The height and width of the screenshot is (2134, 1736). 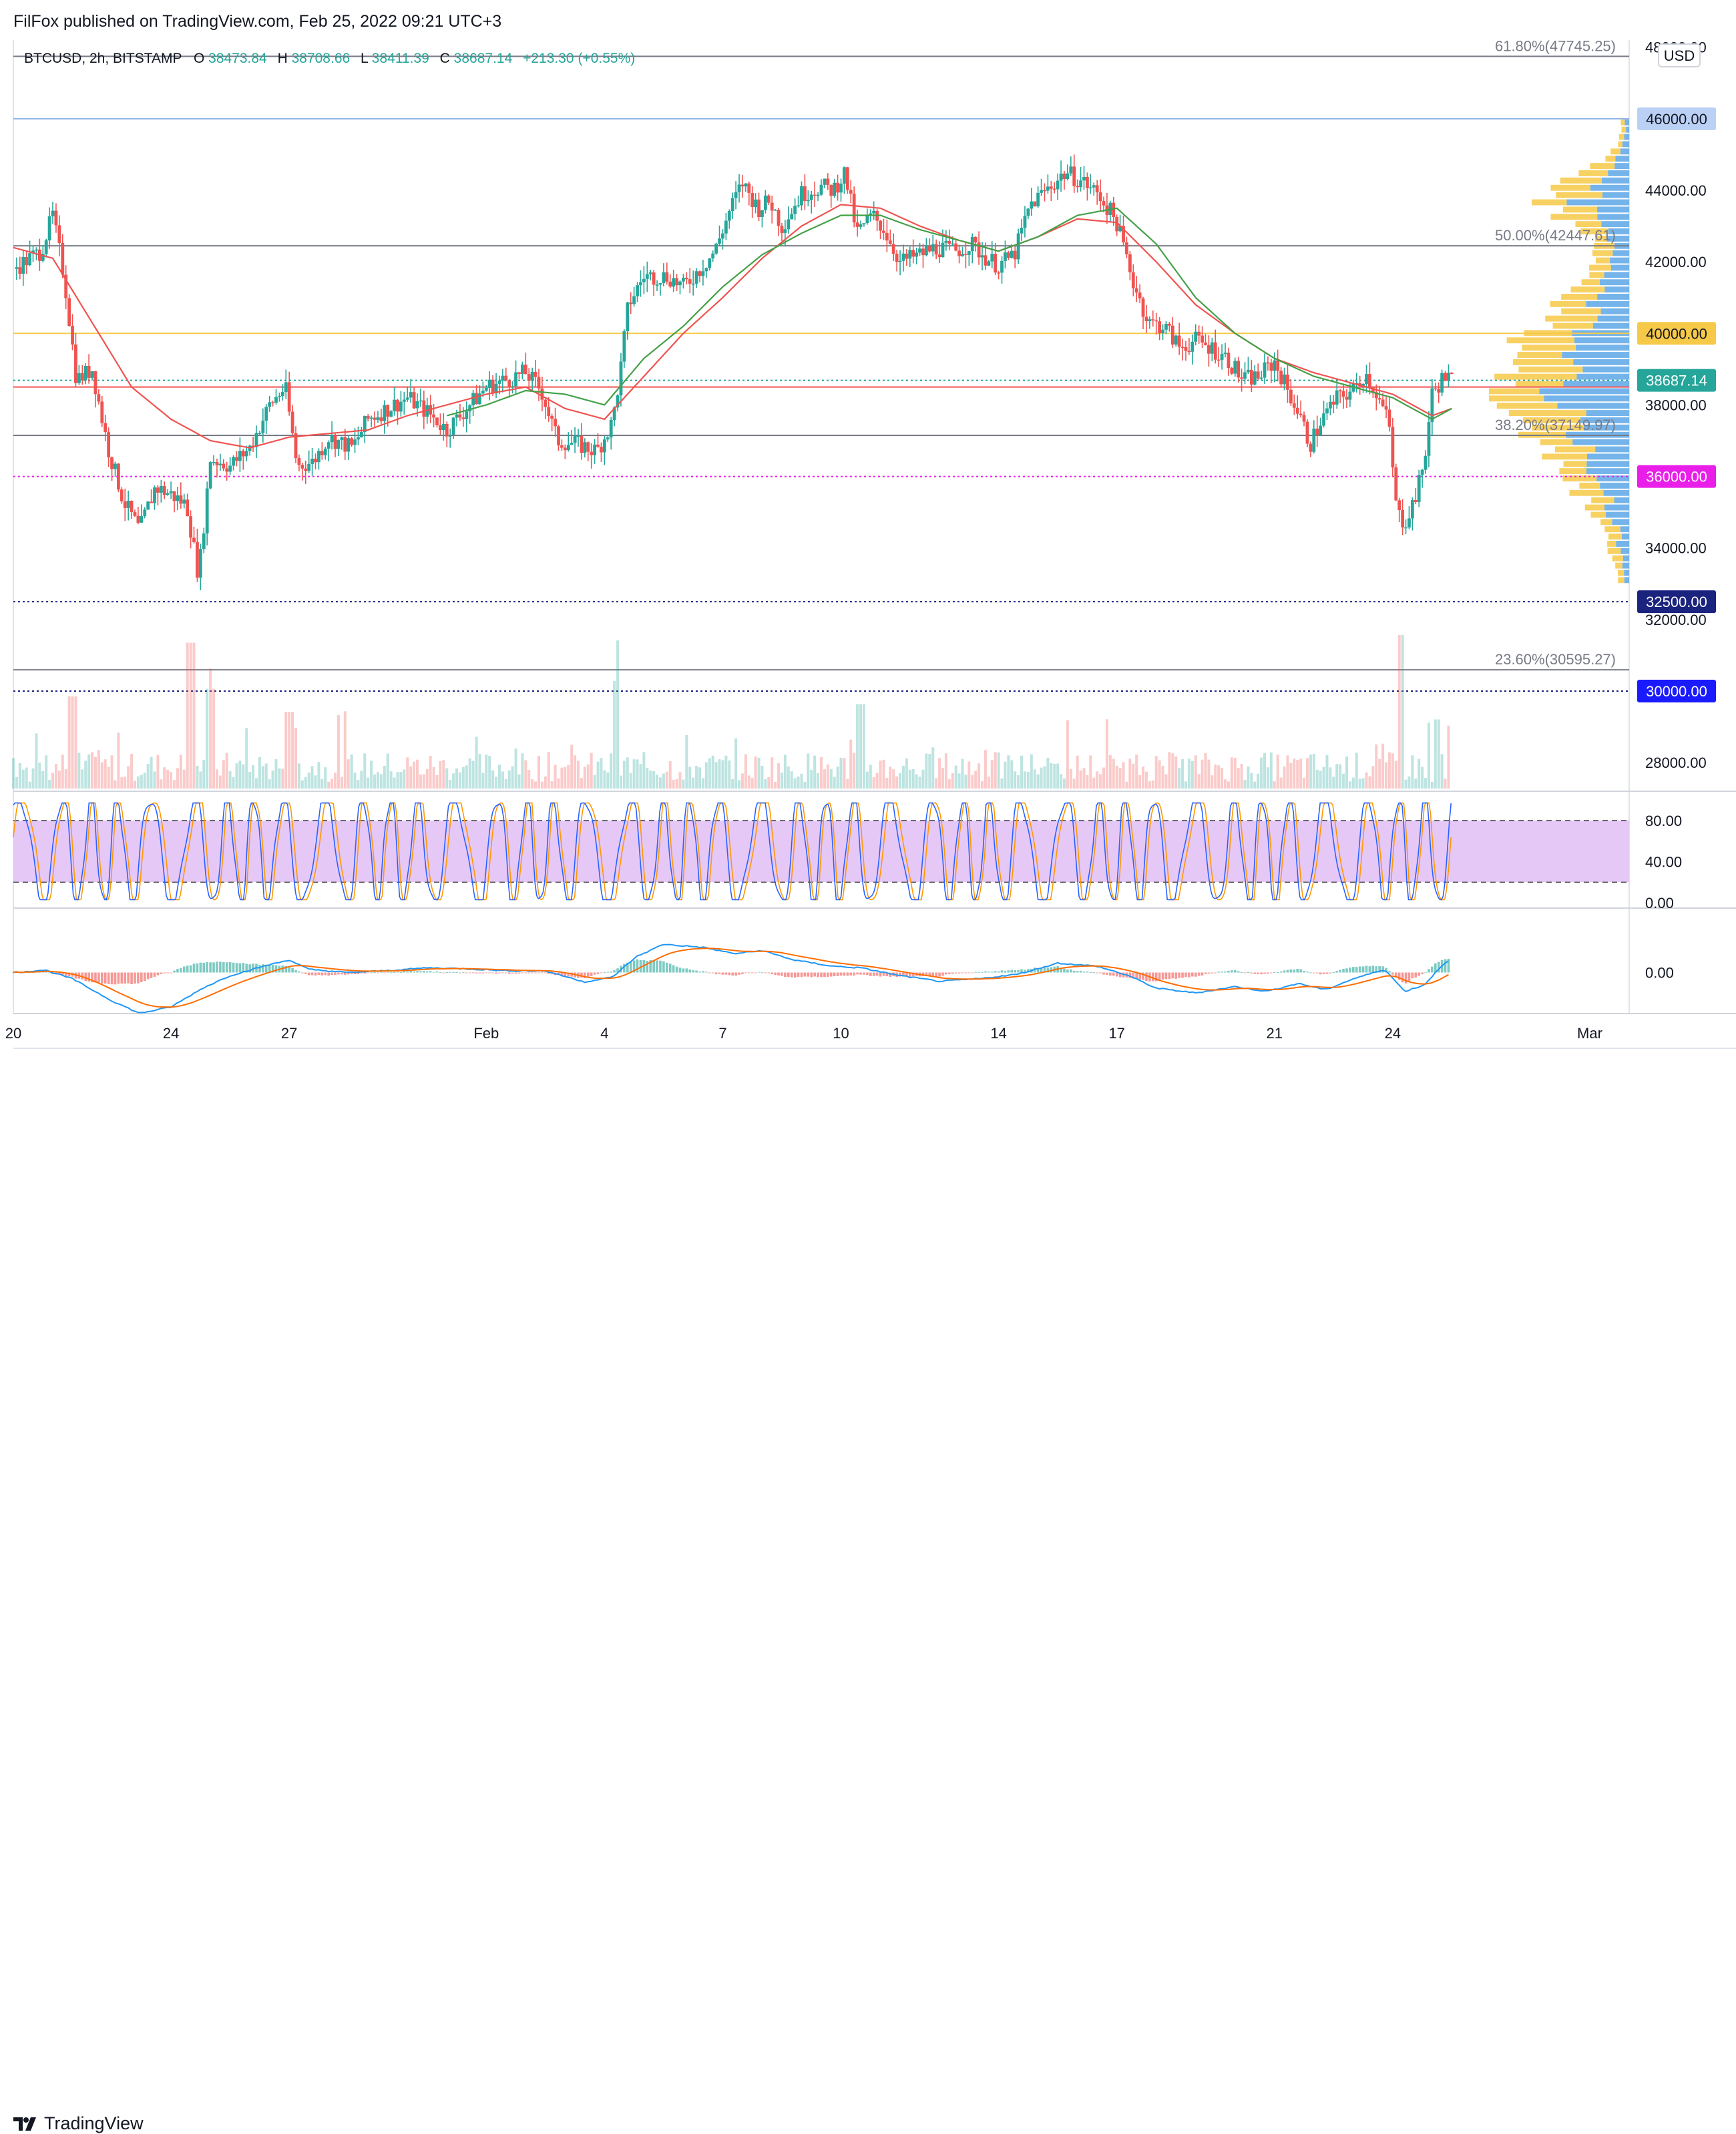 What do you see at coordinates (1555, 46) in the screenshot?
I see `fib-level-label: 61.80%(47745.25)` at bounding box center [1555, 46].